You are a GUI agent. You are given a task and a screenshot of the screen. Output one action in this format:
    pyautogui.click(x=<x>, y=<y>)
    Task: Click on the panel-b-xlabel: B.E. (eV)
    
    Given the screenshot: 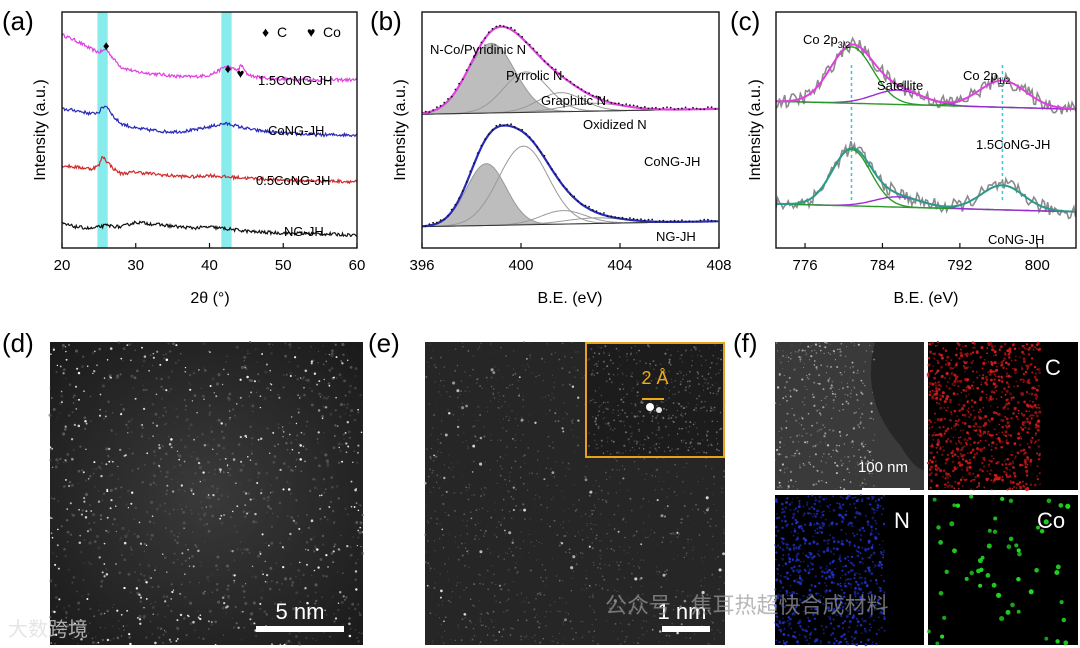 What is the action you would take?
    pyautogui.click(x=570, y=298)
    